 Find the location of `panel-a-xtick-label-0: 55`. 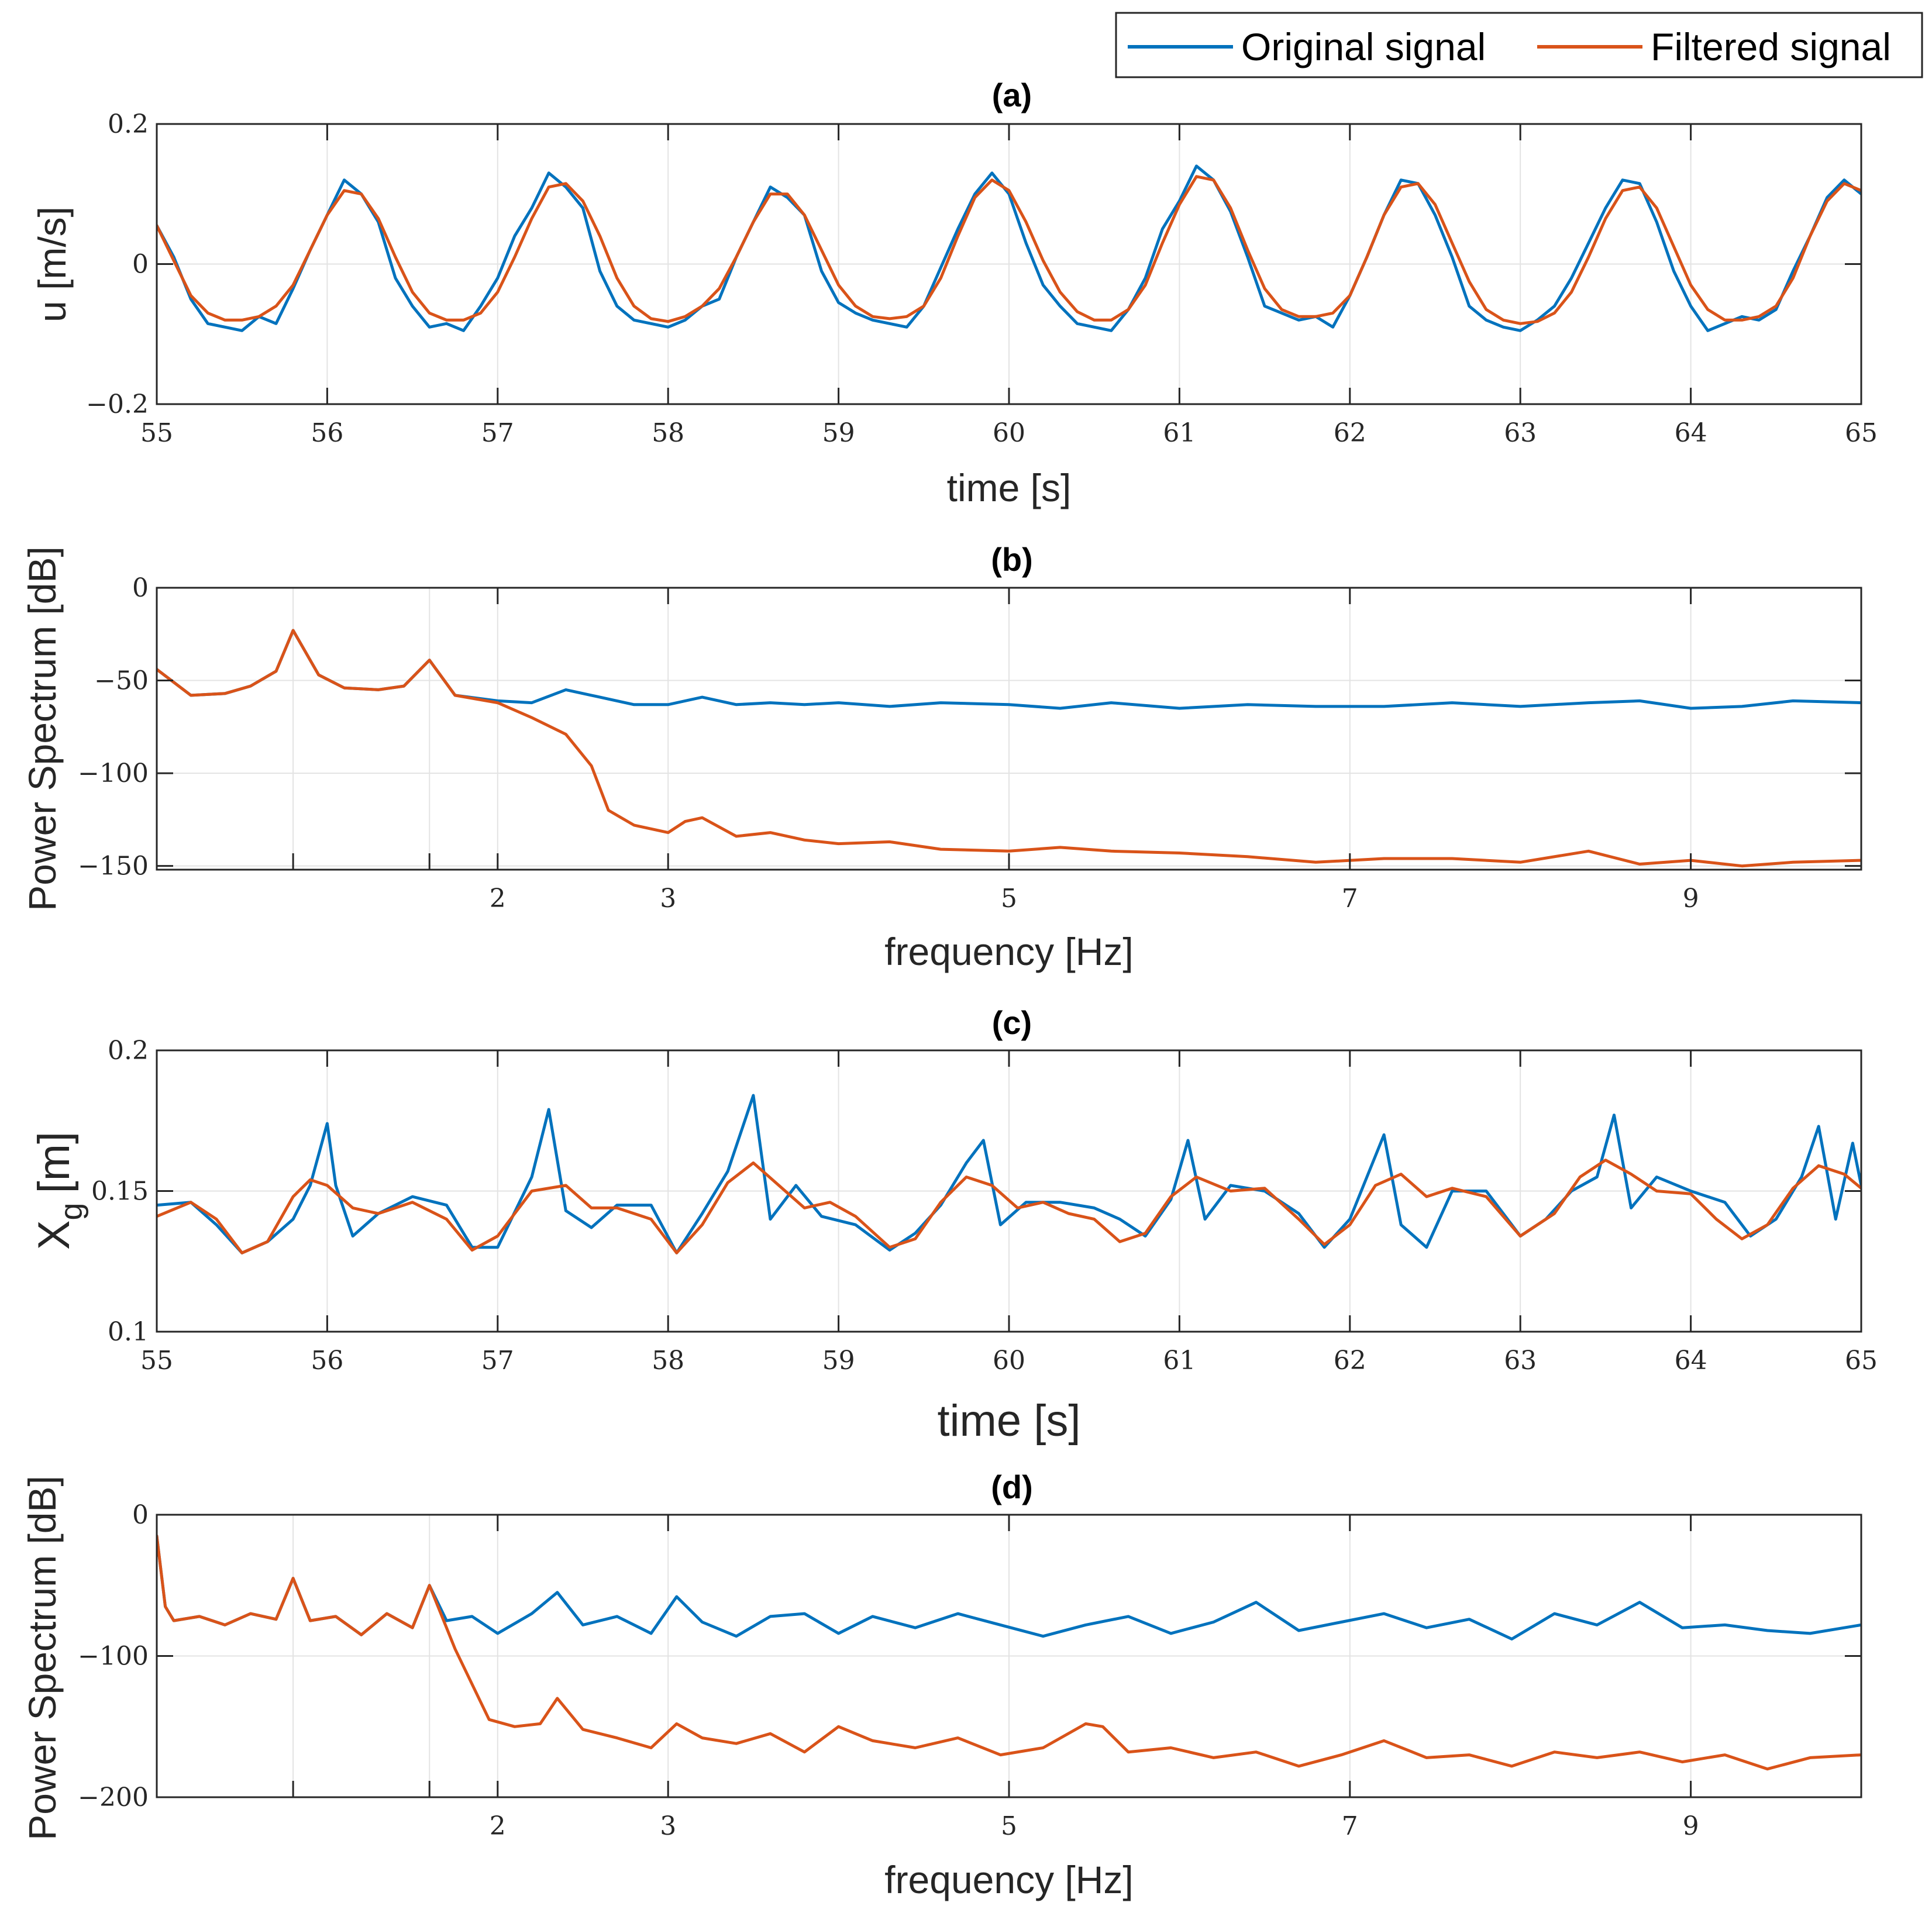

panel-a-xtick-label-0: 55 is located at coordinates (156, 433).